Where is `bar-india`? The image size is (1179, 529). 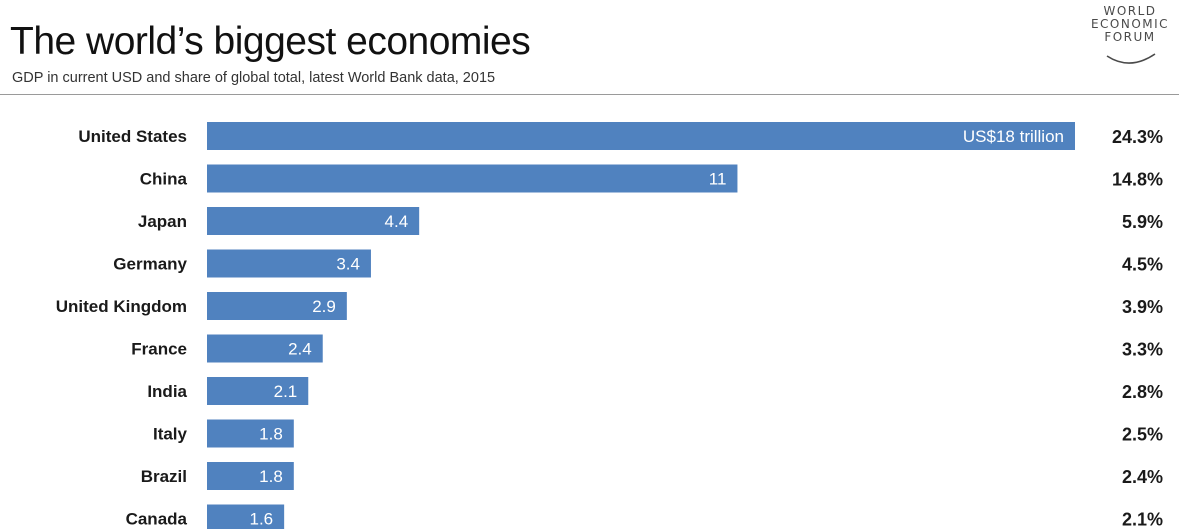 bar-india is located at coordinates (258, 391).